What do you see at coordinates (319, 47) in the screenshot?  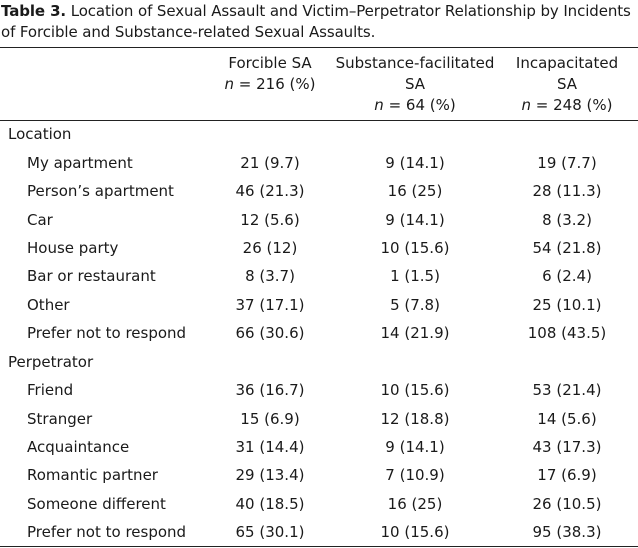 I see `top-rule` at bounding box center [319, 47].